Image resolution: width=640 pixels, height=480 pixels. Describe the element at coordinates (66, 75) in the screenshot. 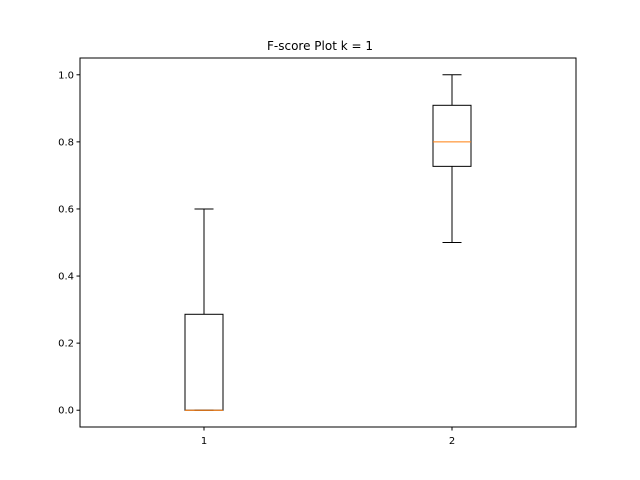

I see `y-tick-label: 1.0` at that location.